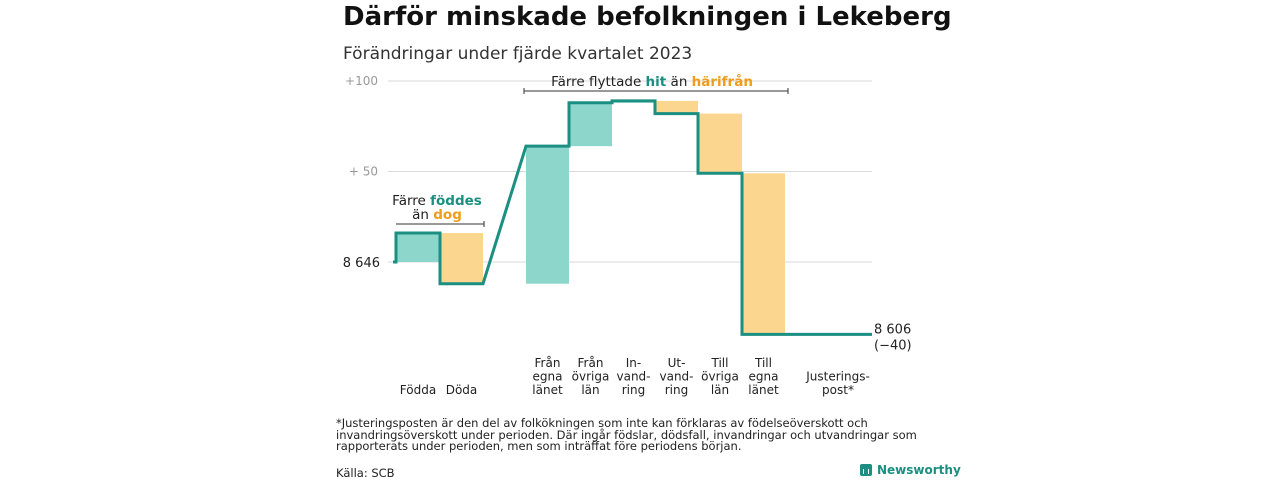 The width and height of the screenshot is (1280, 480). What do you see at coordinates (418, 390) in the screenshot?
I see `category-label: Födda` at bounding box center [418, 390].